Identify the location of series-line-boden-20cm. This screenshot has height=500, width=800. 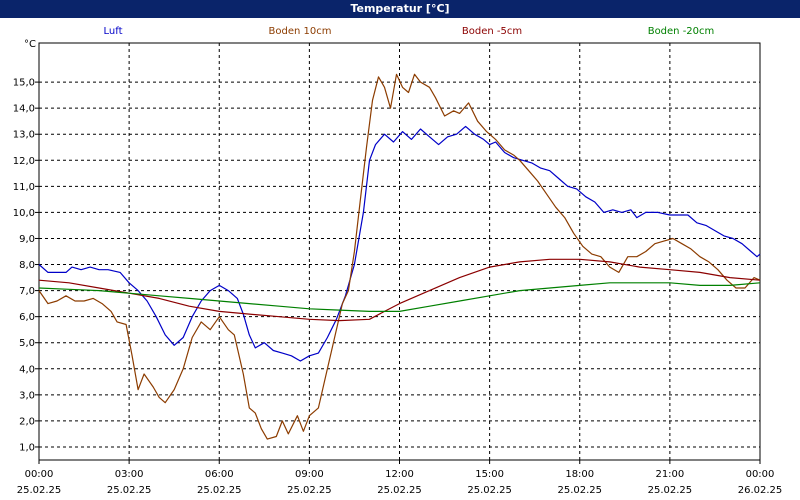
(399, 297).